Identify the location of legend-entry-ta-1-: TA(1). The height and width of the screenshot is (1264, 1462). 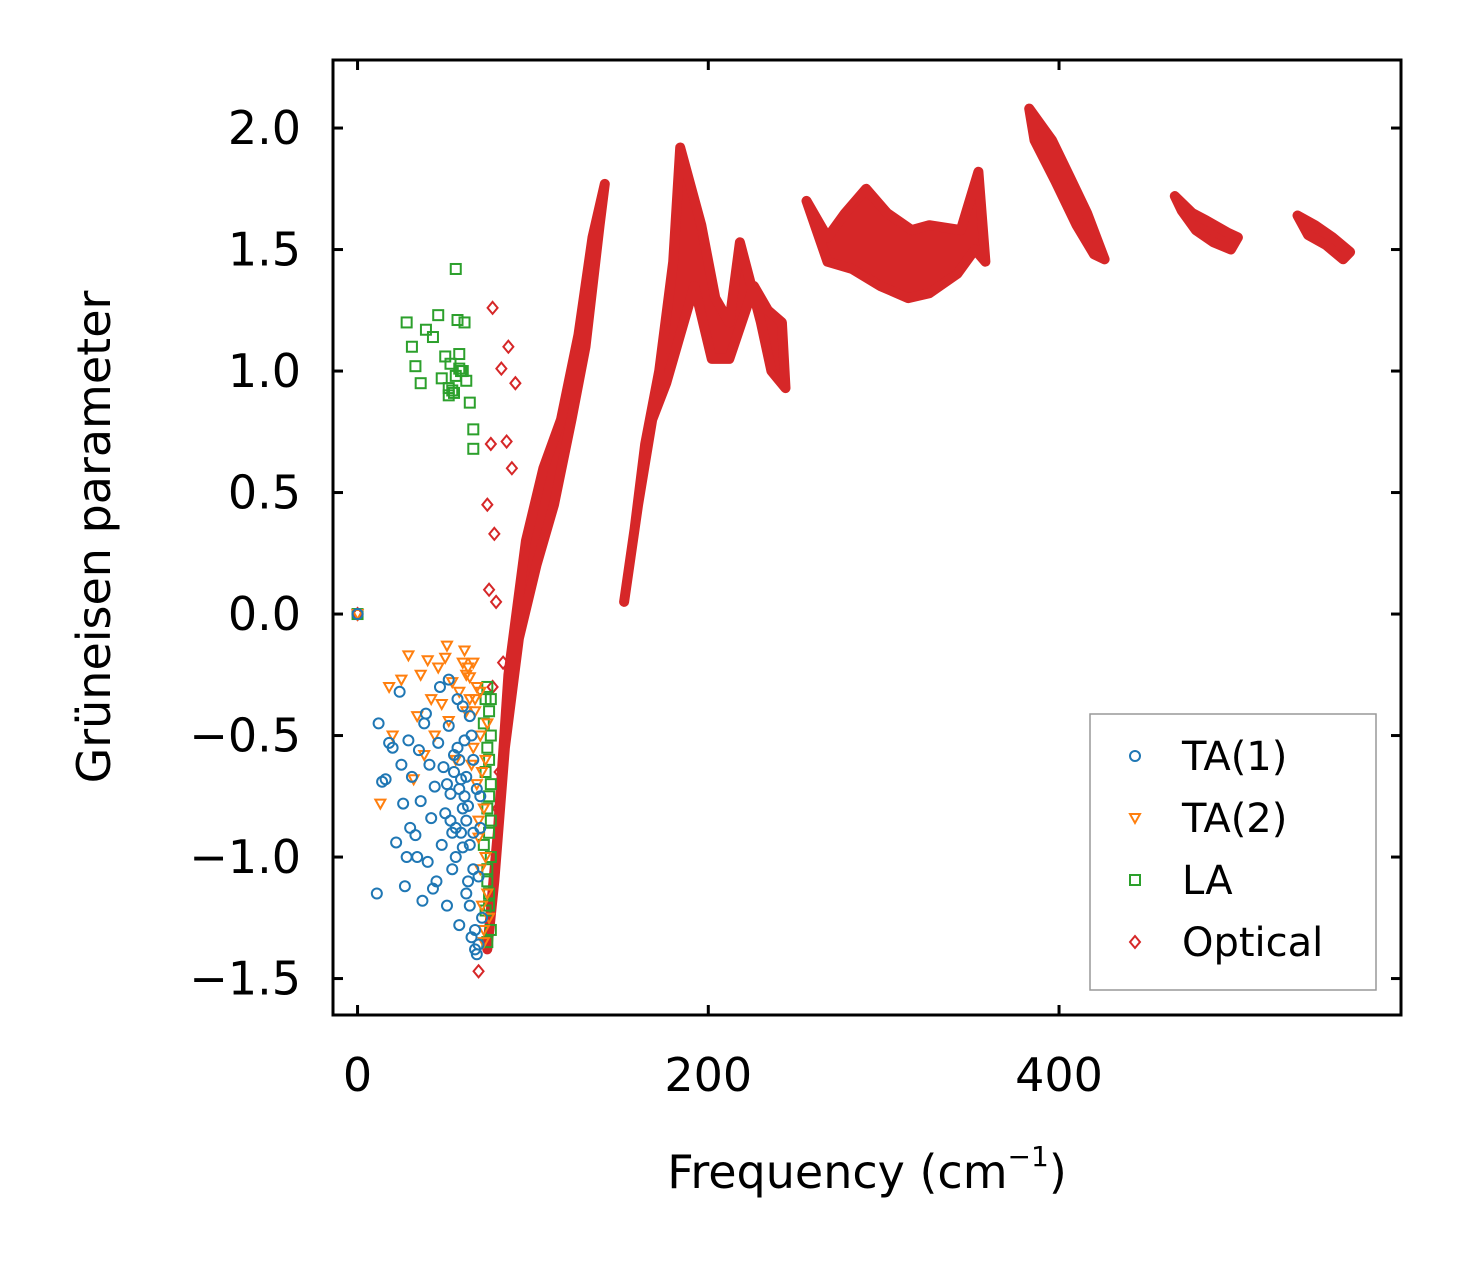
(1208, 757).